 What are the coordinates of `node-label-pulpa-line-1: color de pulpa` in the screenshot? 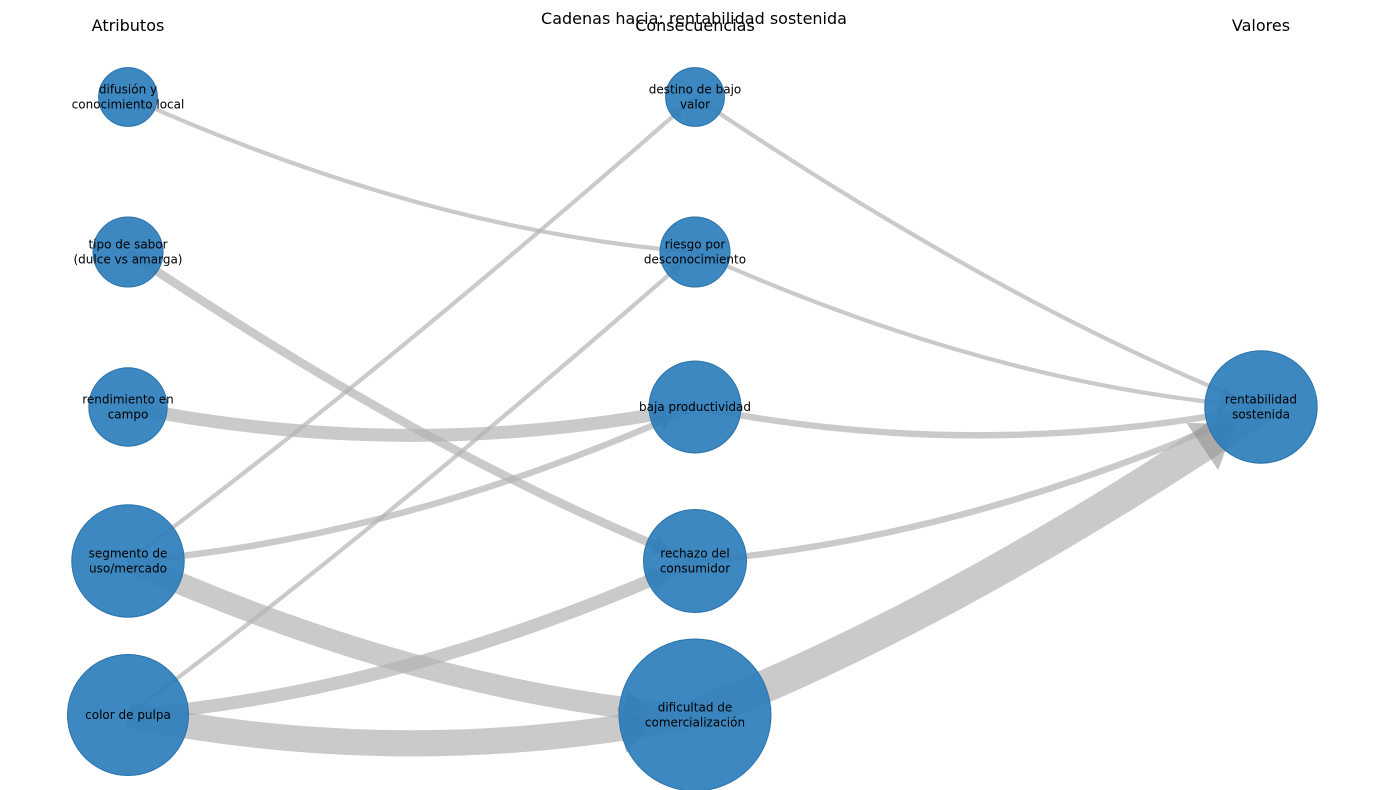 It's located at (128, 715).